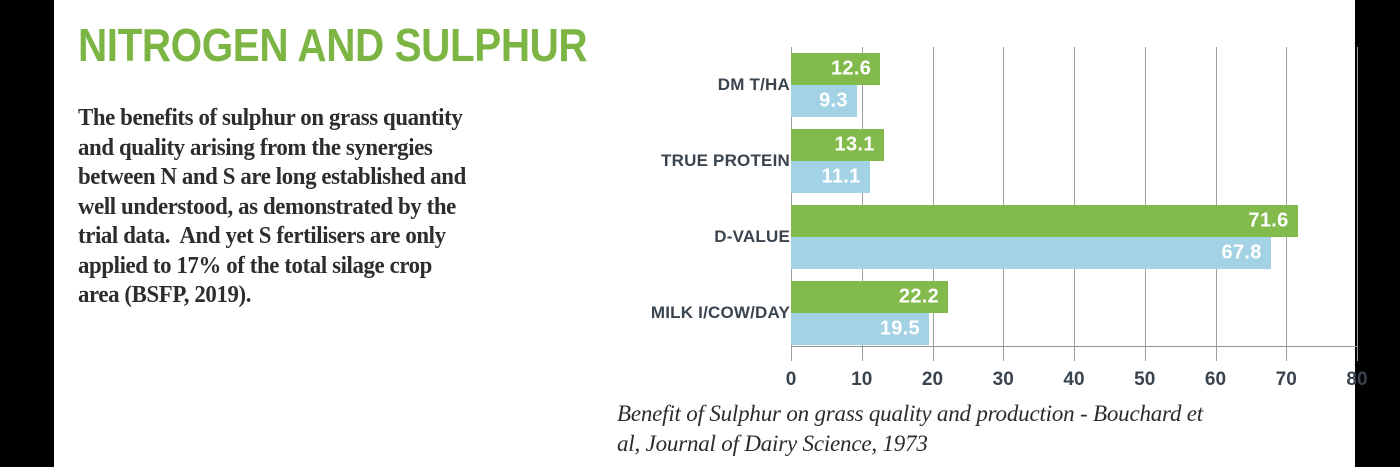 The width and height of the screenshot is (1400, 467). What do you see at coordinates (753, 84) in the screenshot?
I see `category-label: DM T/HA` at bounding box center [753, 84].